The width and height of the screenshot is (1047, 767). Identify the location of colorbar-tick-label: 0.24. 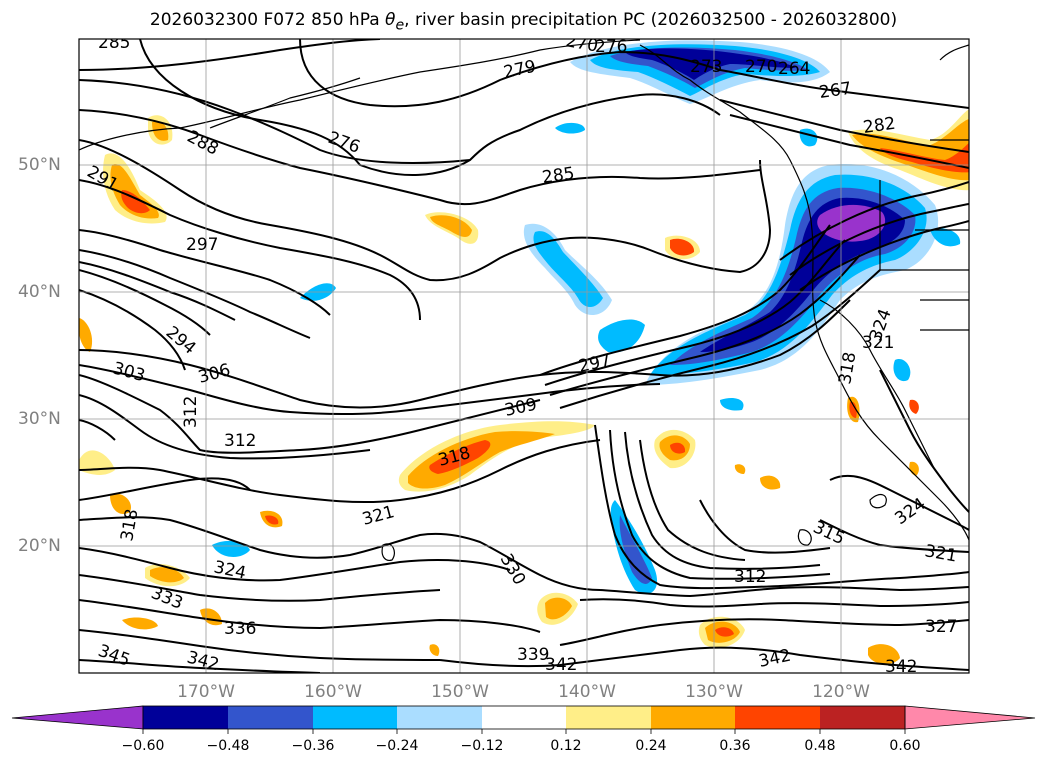
(651, 746).